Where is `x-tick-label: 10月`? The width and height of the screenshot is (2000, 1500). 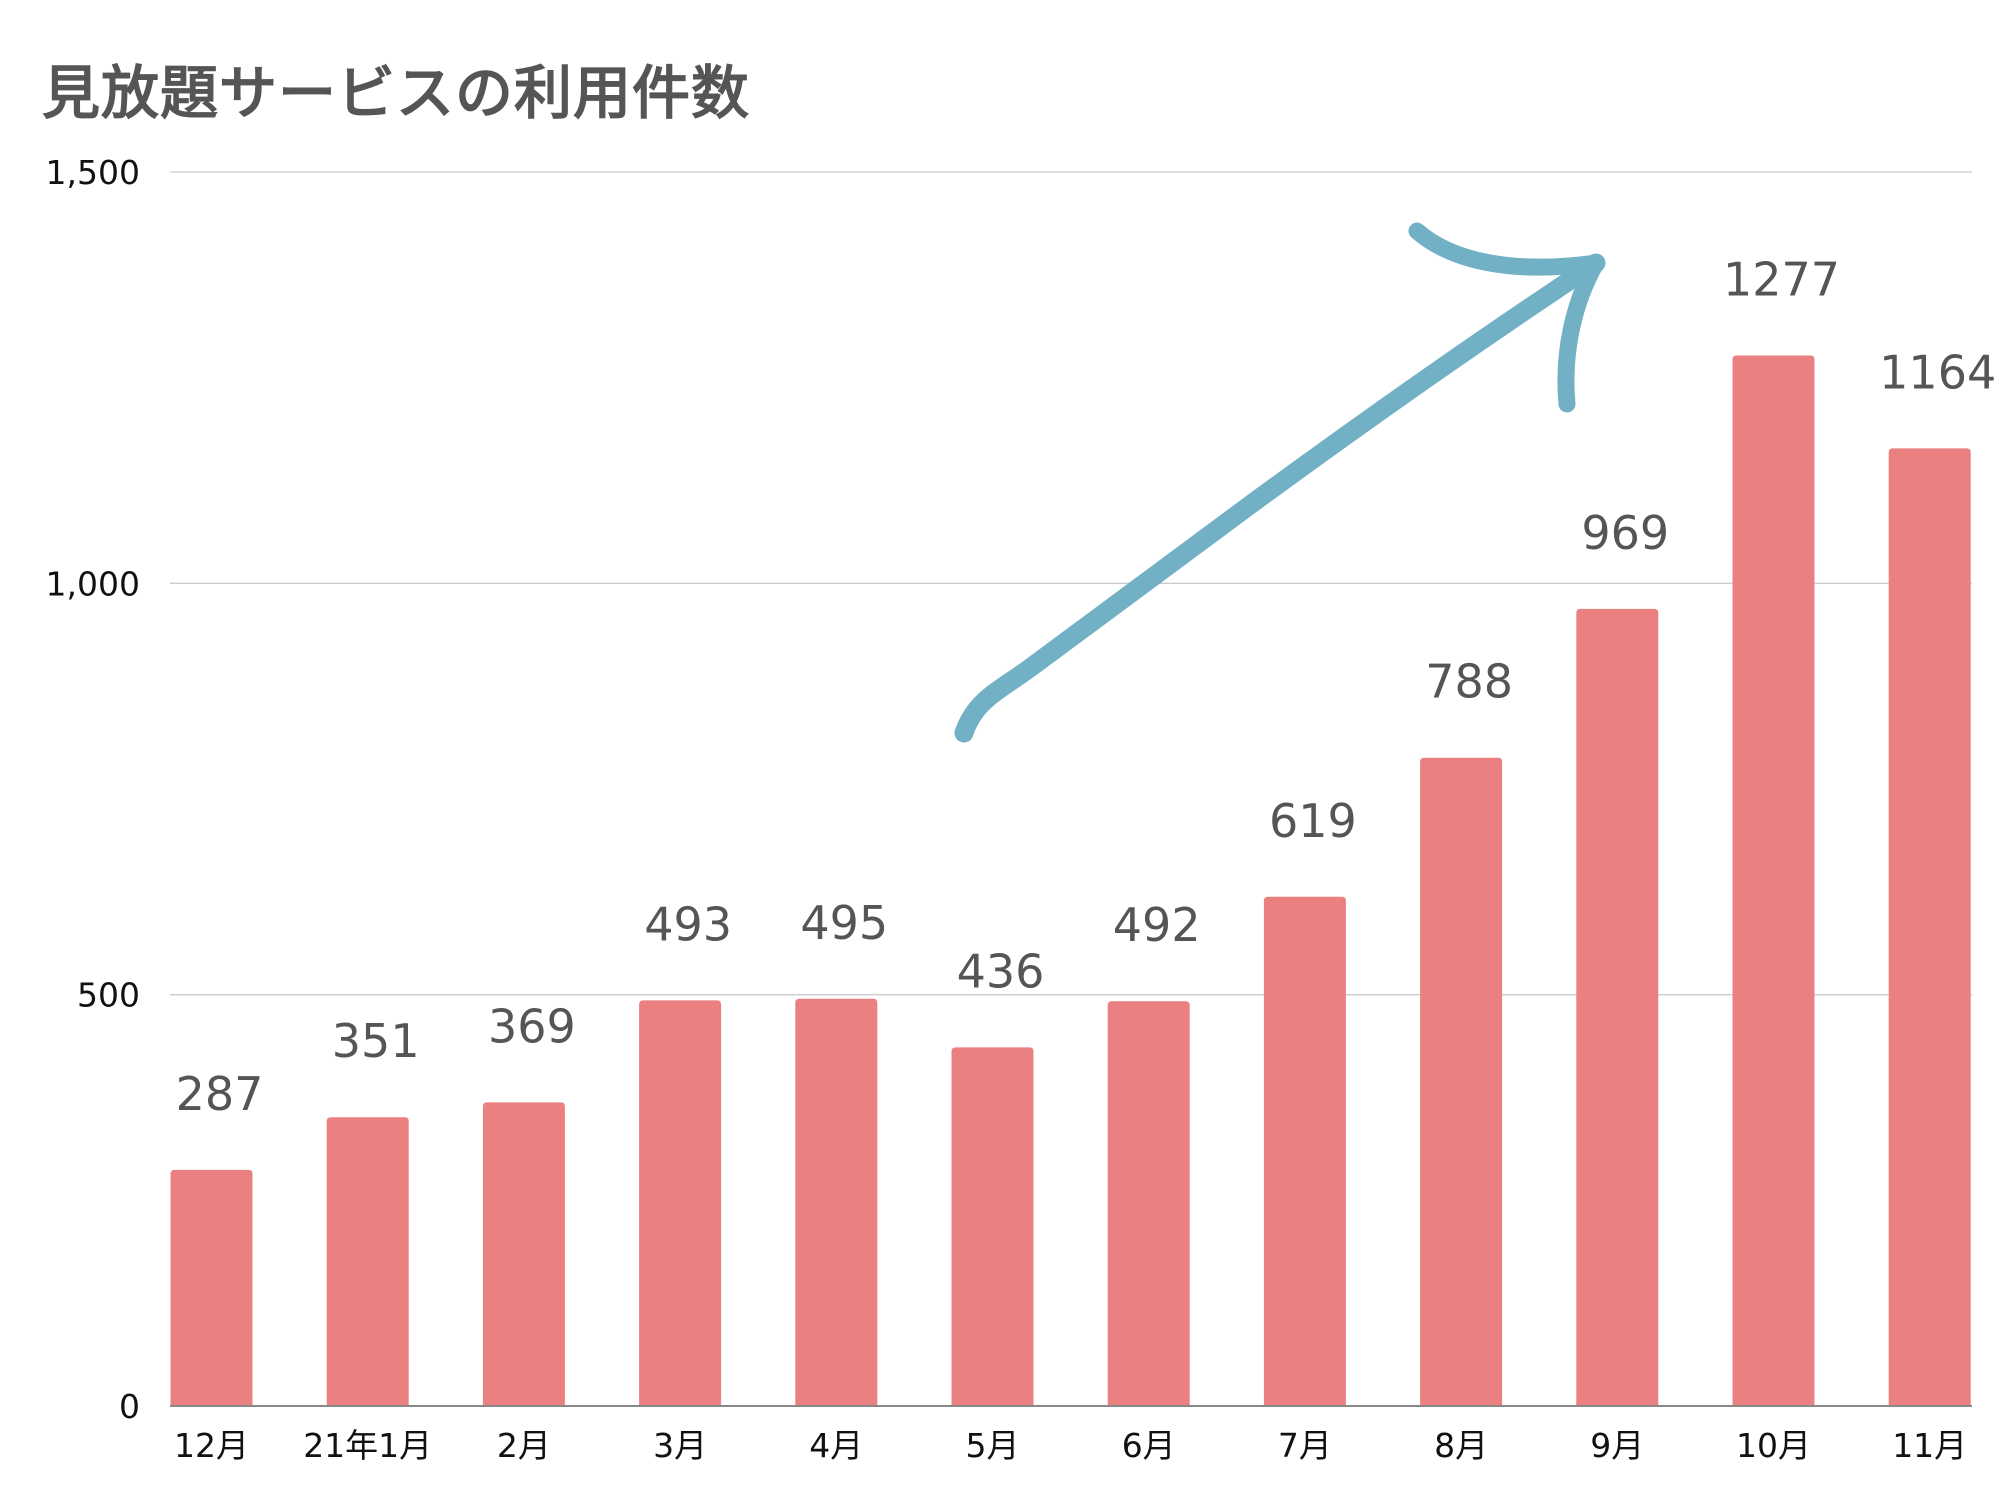 x-tick-label: 10月 is located at coordinates (1773, 1445).